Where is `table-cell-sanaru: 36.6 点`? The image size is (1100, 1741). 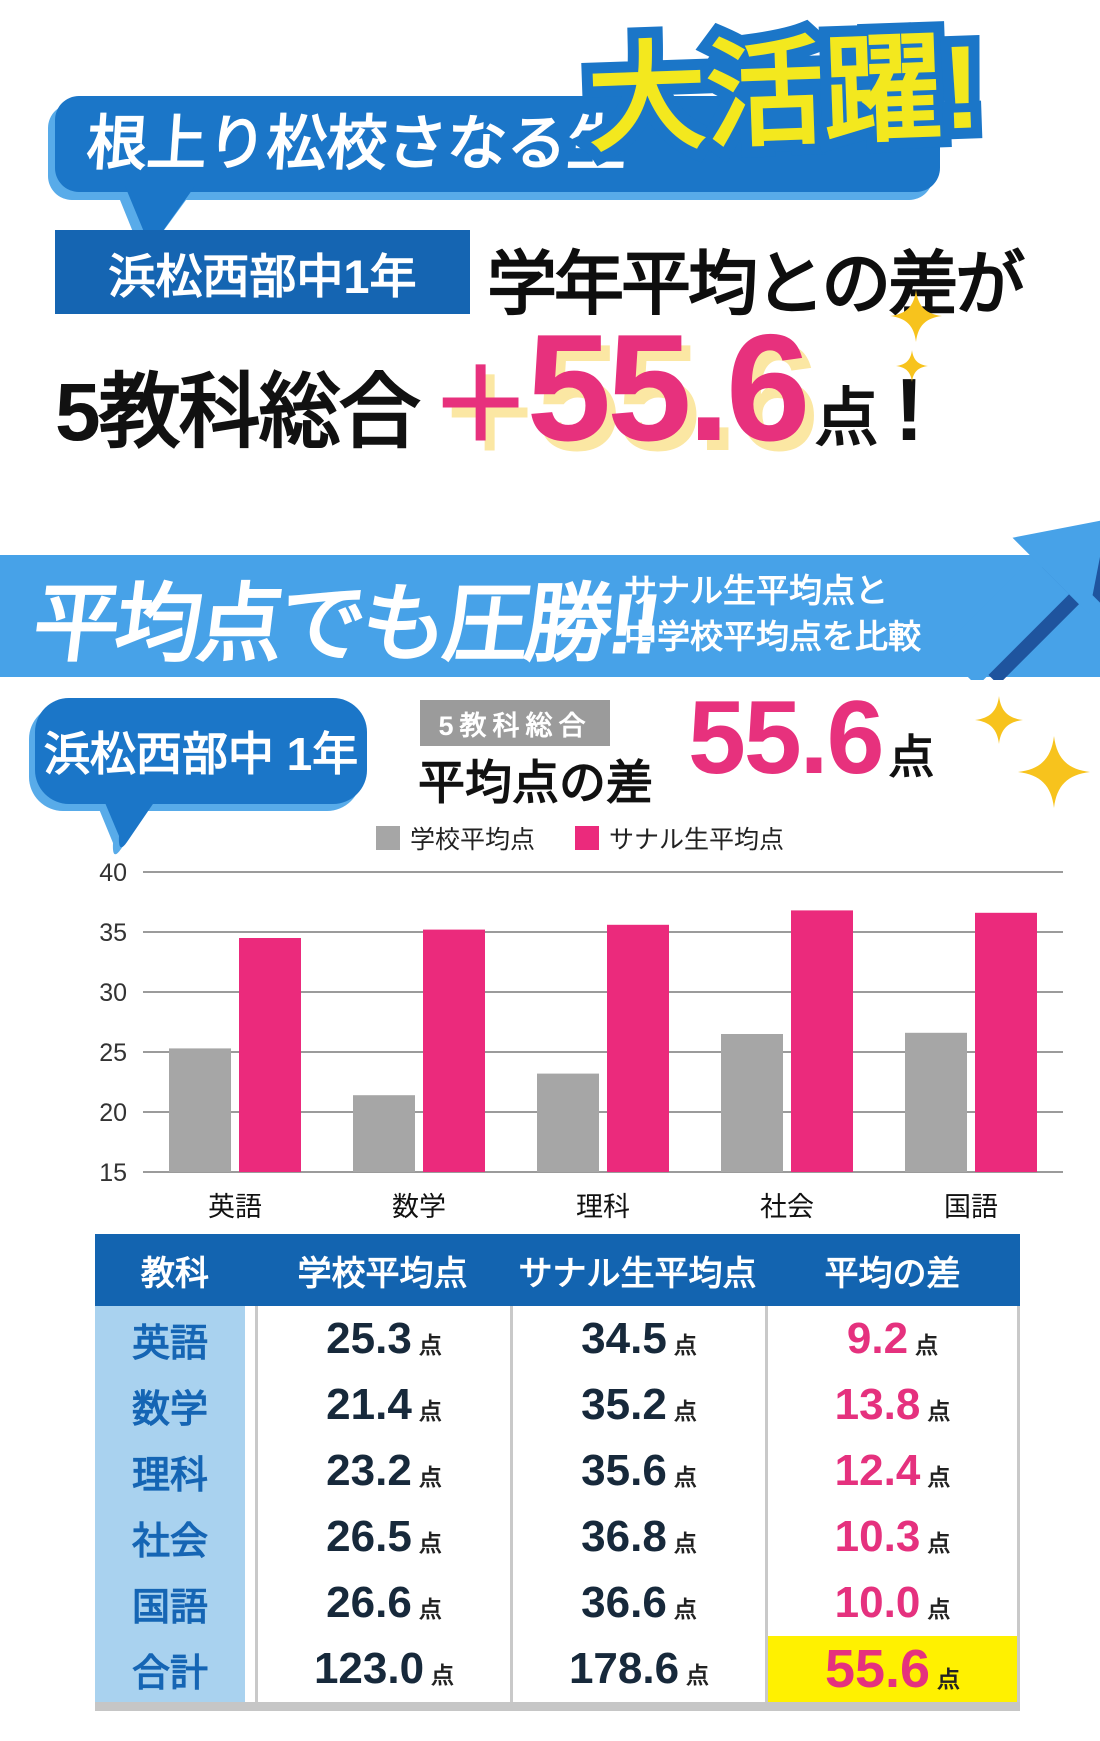
table-cell-sanaru: 36.6 点 is located at coordinates (637, 1603).